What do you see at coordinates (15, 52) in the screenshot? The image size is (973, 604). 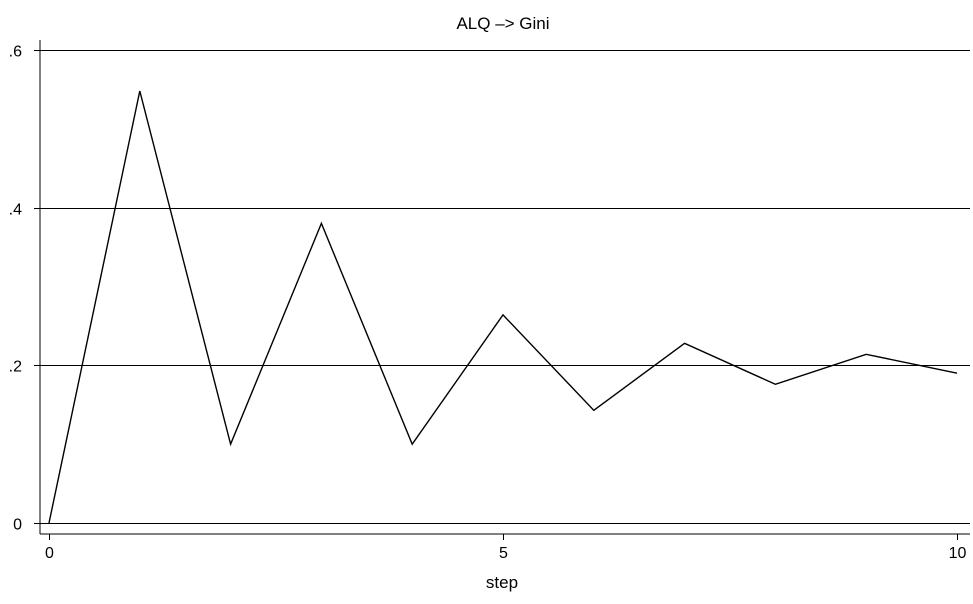 I see `y-tick-label: .6` at bounding box center [15, 52].